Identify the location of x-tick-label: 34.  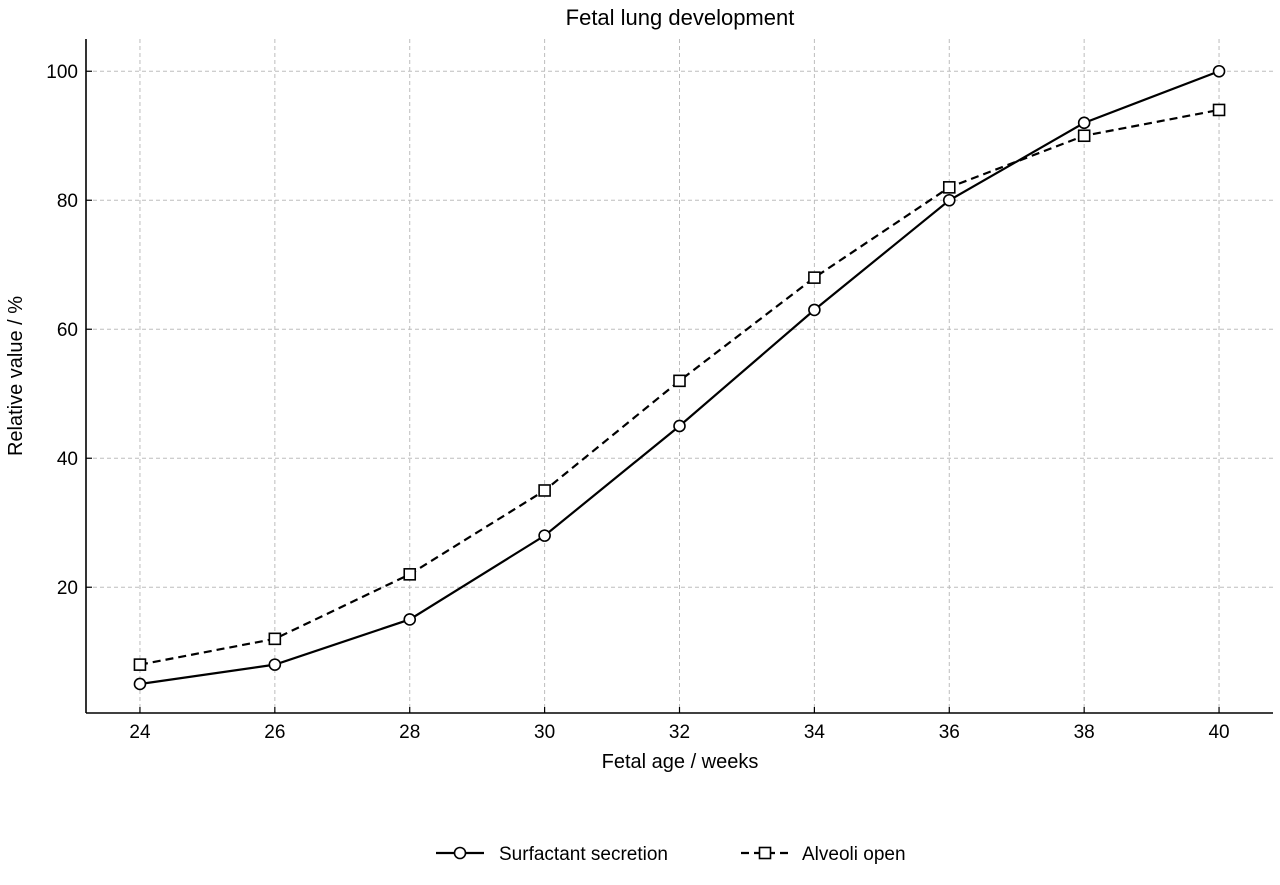
(815, 732).